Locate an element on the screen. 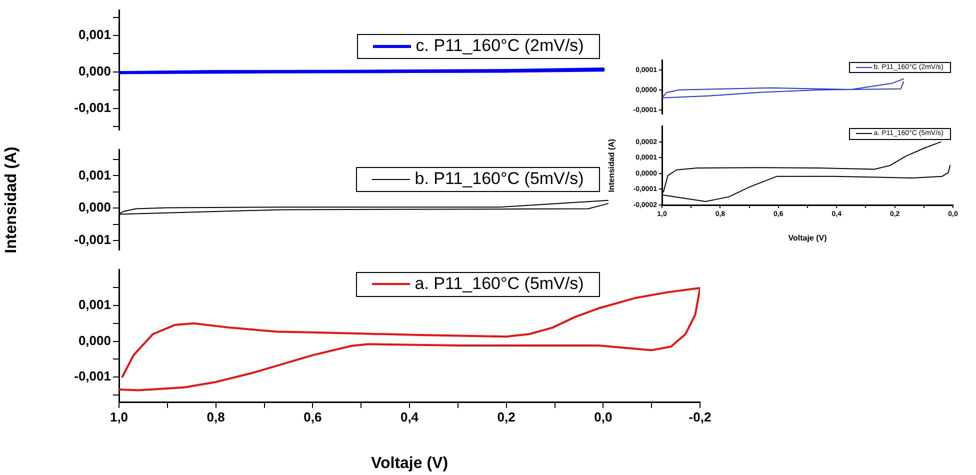 Image resolution: width=976 pixels, height=475 pixels. x-tick-label: -0,2 is located at coordinates (700, 416).